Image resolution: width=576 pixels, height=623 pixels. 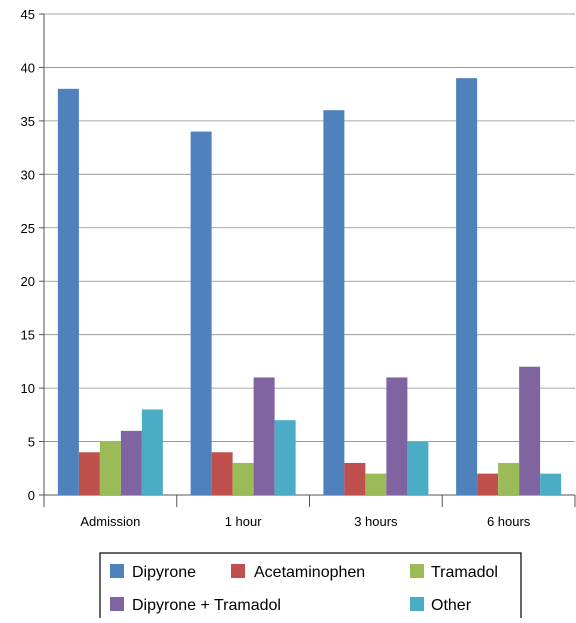 What do you see at coordinates (28, 281) in the screenshot?
I see `y-tick-label: 20` at bounding box center [28, 281].